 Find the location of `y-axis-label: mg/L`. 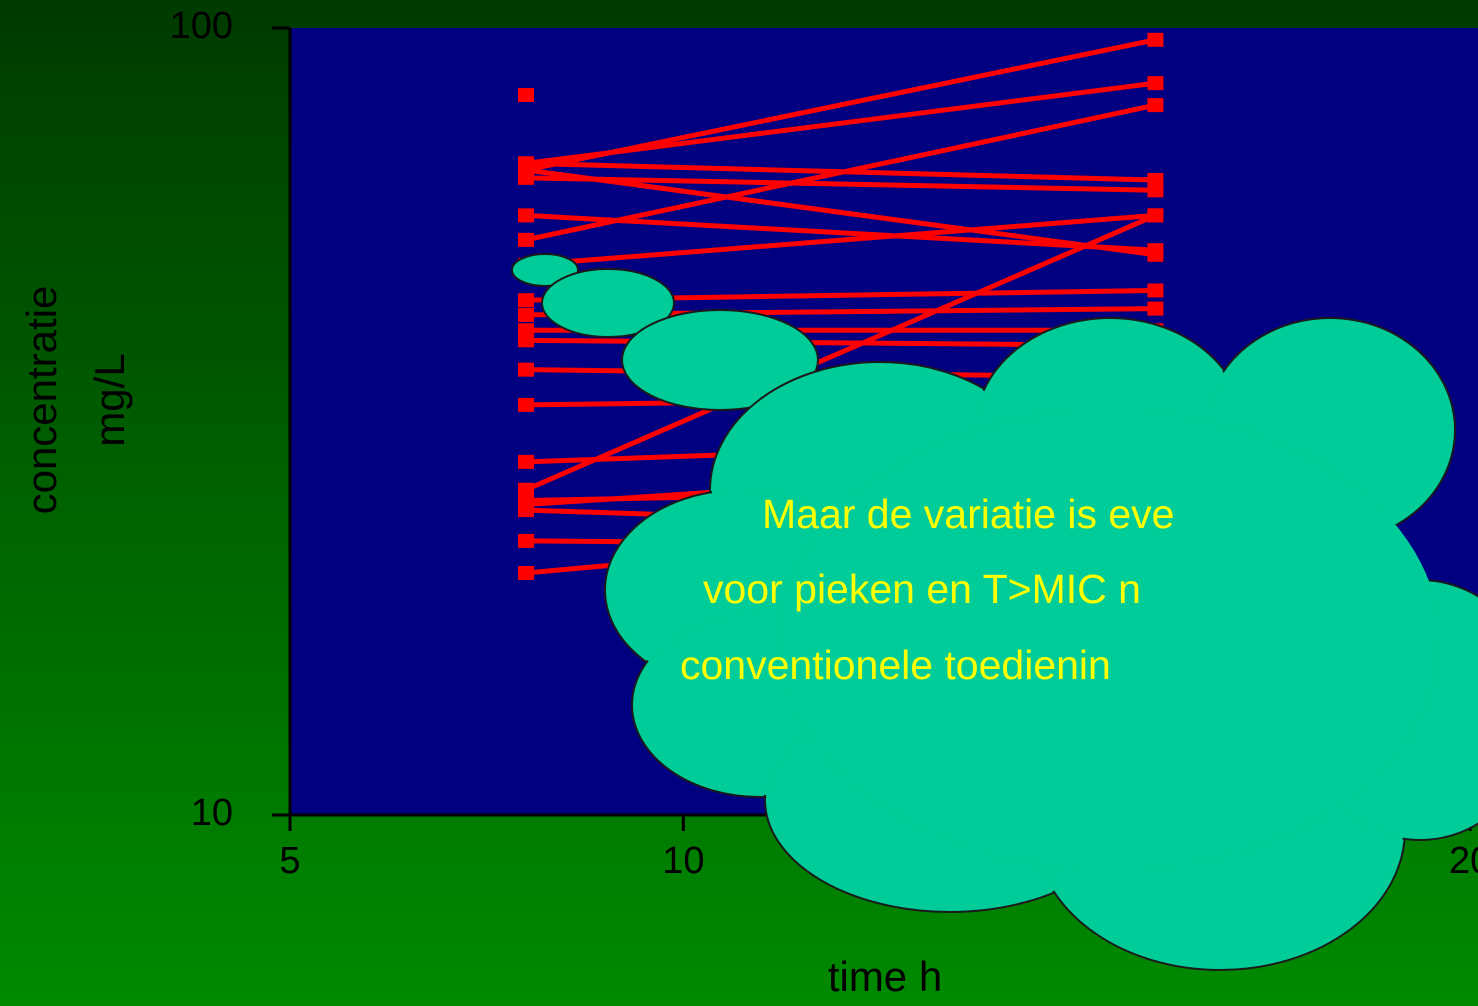

y-axis-label: mg/L is located at coordinates (109, 399).